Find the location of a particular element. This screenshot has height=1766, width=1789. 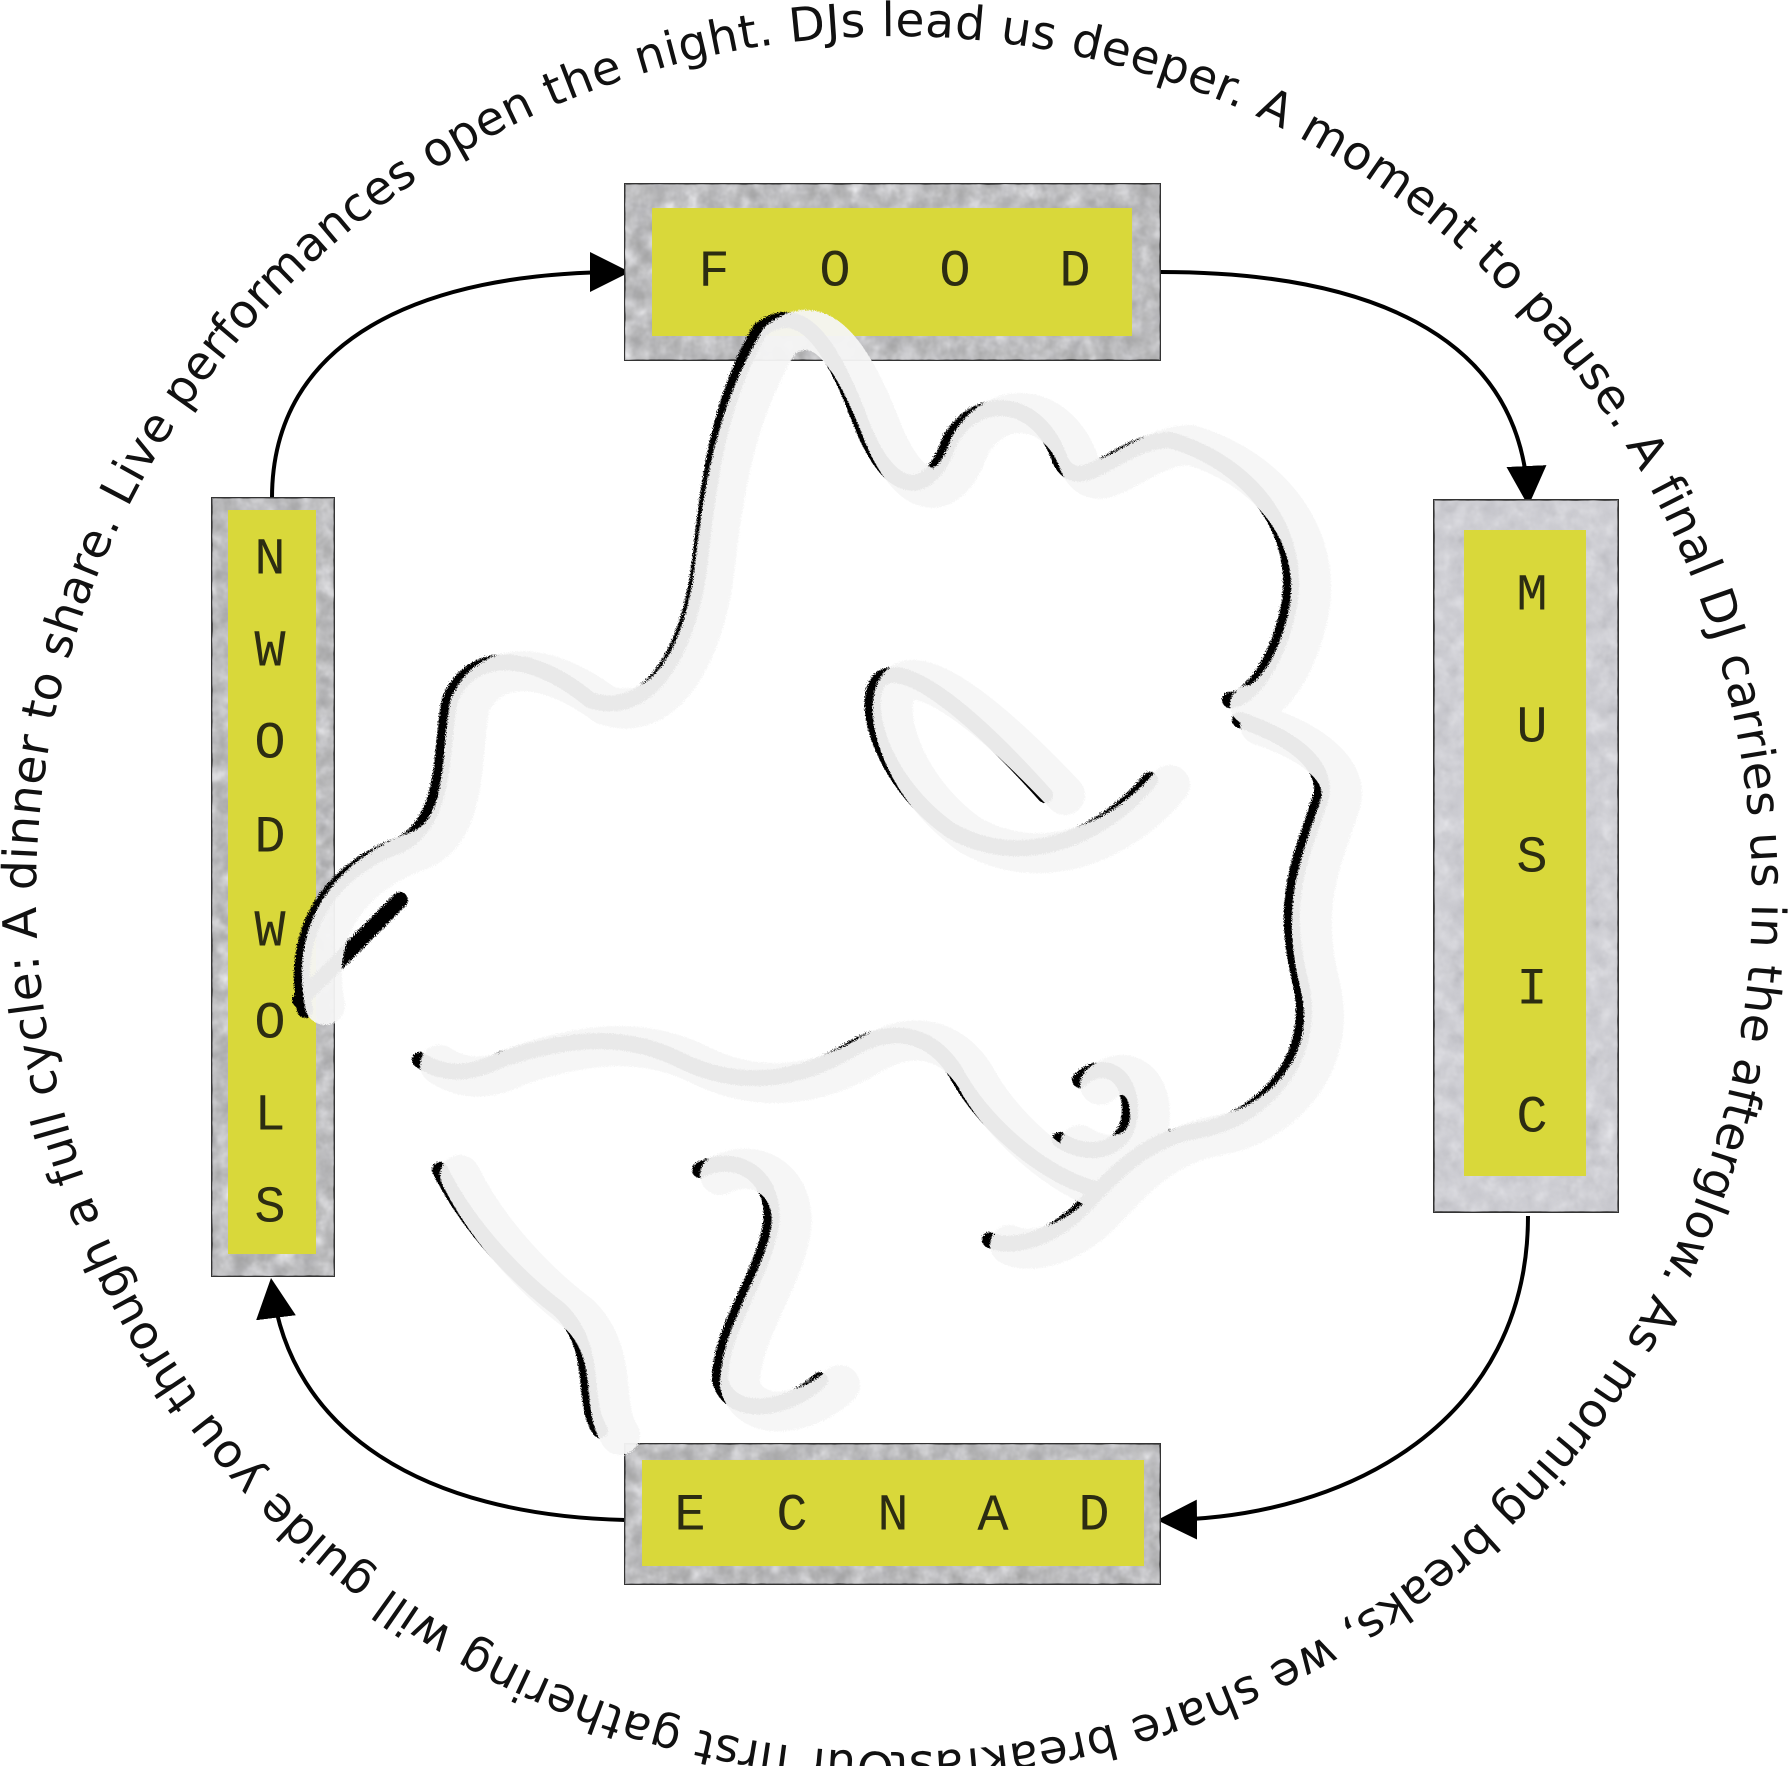

arrow-food-to-music is located at coordinates (1353, 388).